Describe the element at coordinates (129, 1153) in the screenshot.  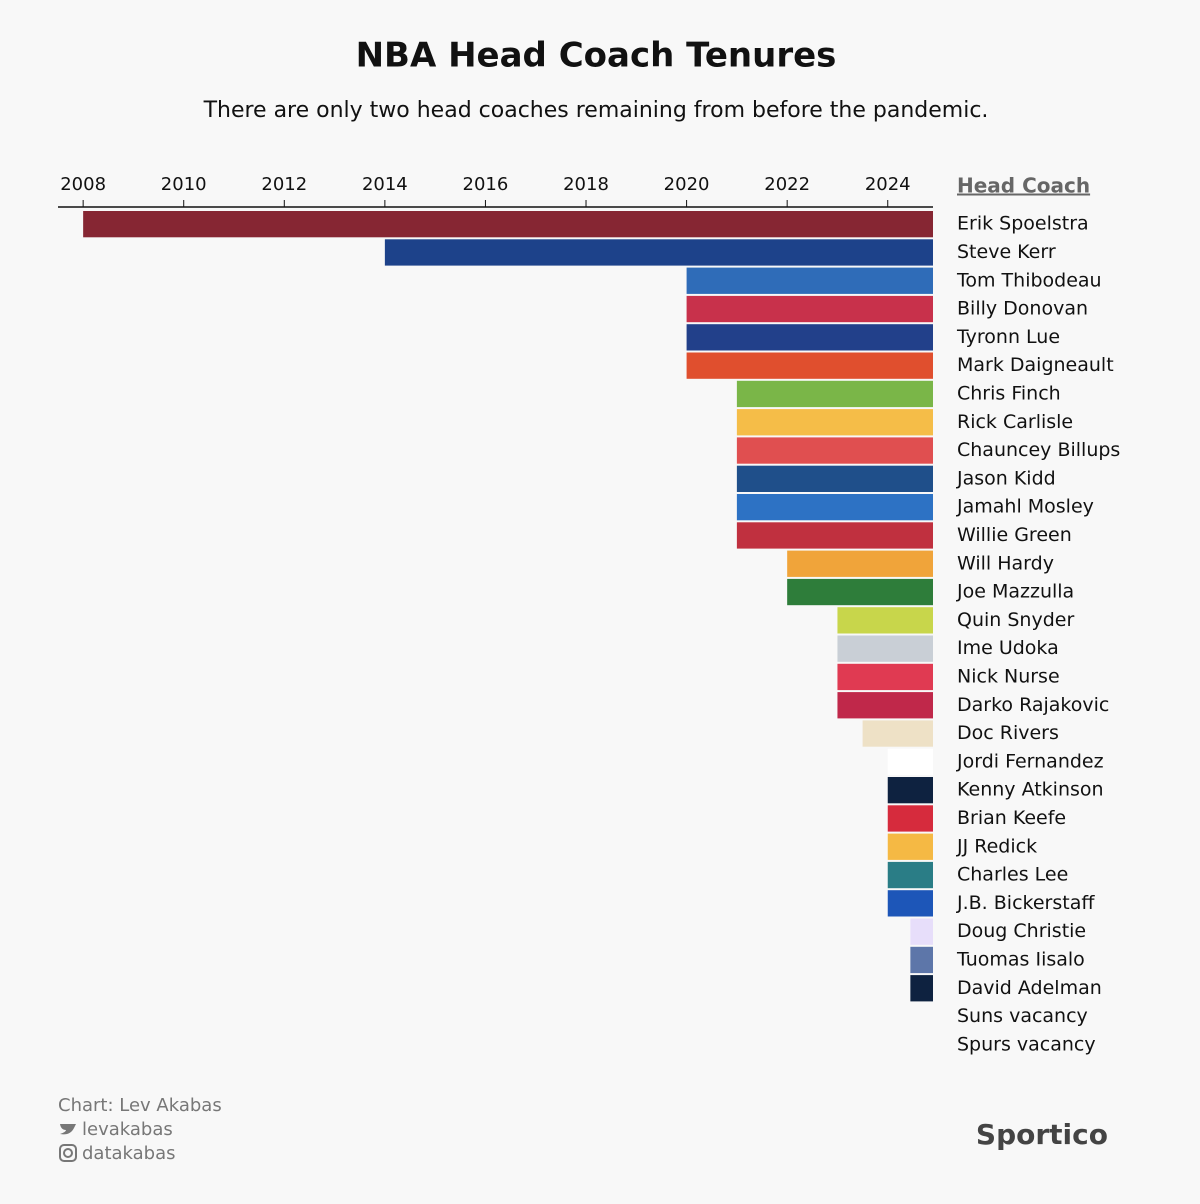
I see `instagram-handle: datakabas` at that location.